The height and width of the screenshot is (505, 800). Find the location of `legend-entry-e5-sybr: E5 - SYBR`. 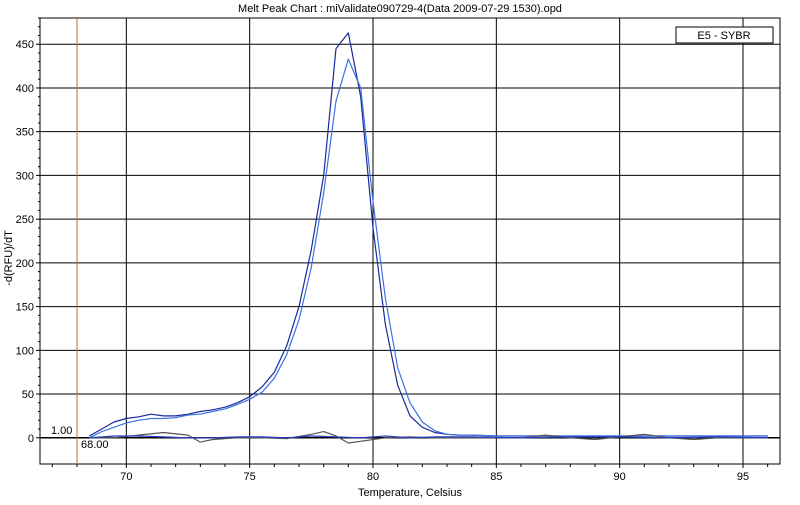

legend-entry-e5-sybr: E5 - SYBR is located at coordinates (723, 36).